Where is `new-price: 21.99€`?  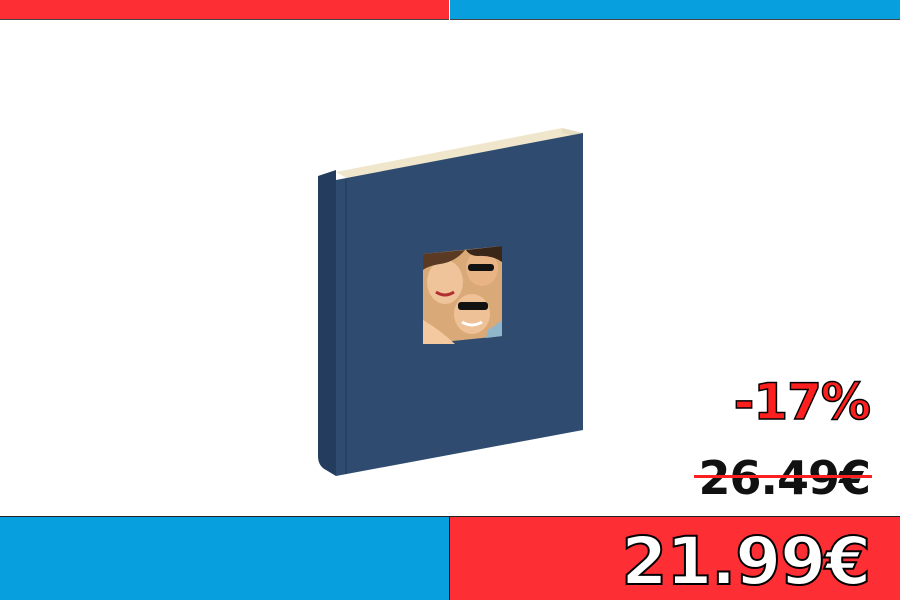 new-price: 21.99€ is located at coordinates (746, 561).